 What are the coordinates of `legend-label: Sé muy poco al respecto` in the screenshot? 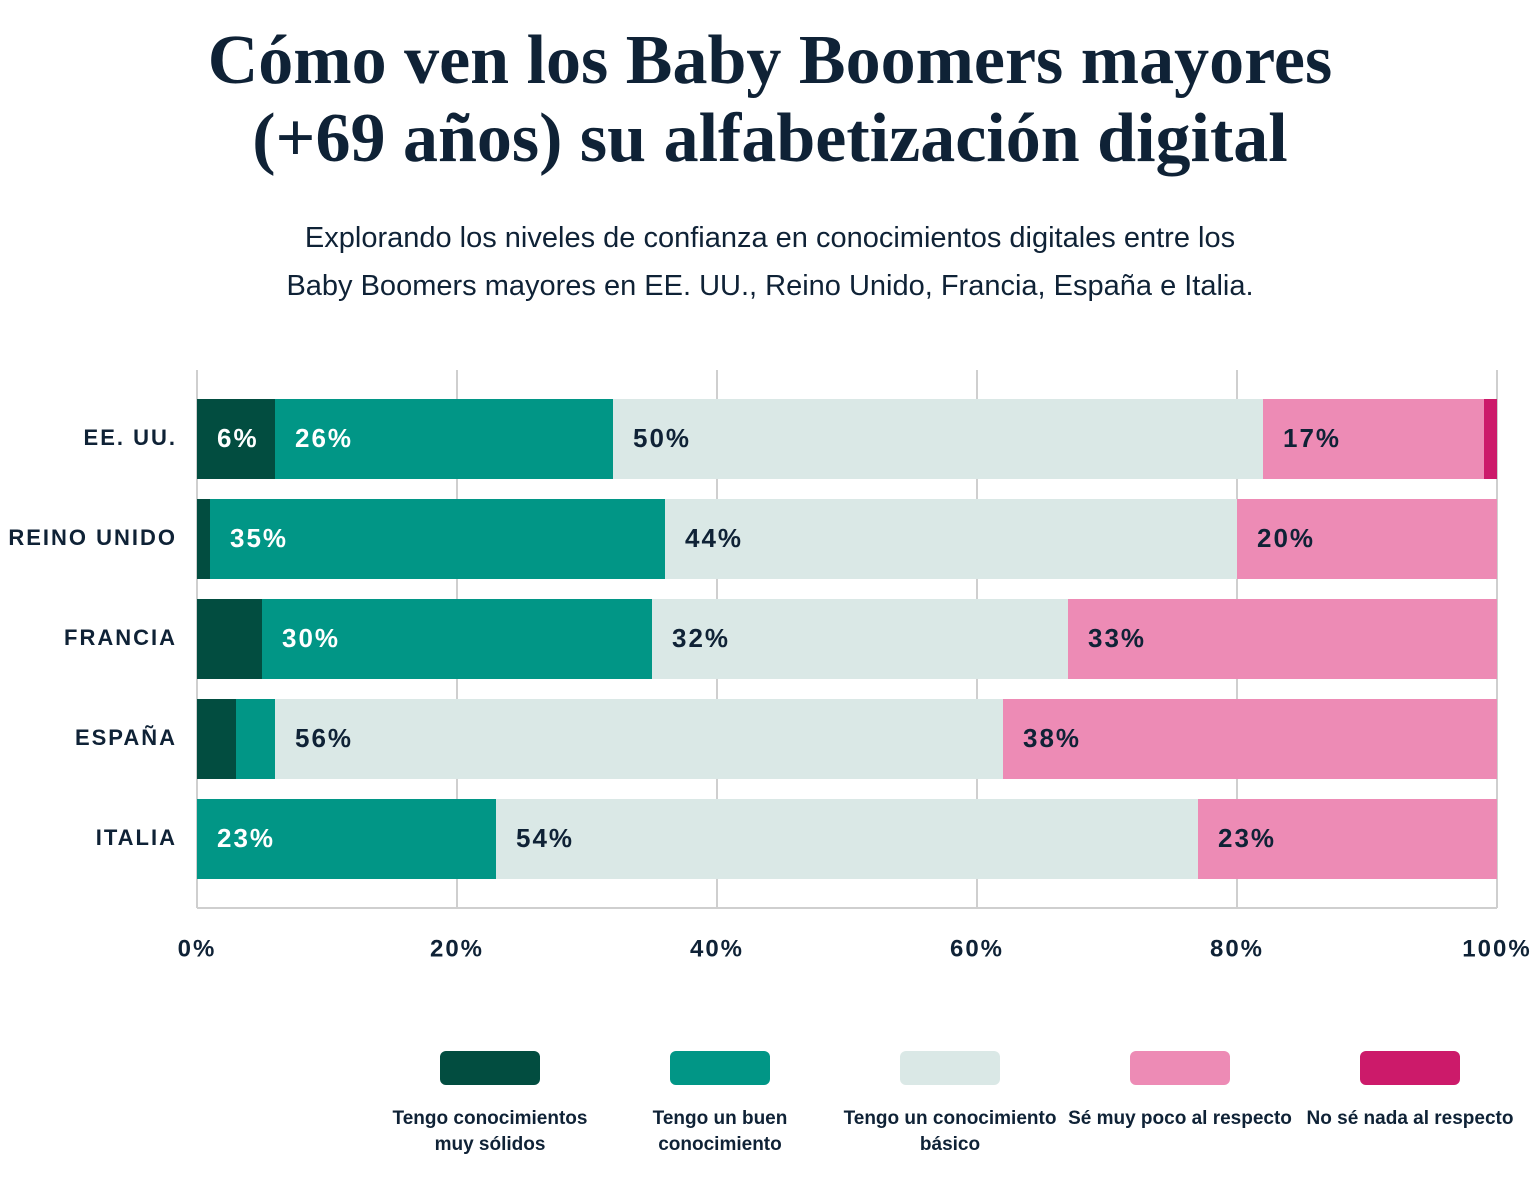 It's located at (1180, 1118).